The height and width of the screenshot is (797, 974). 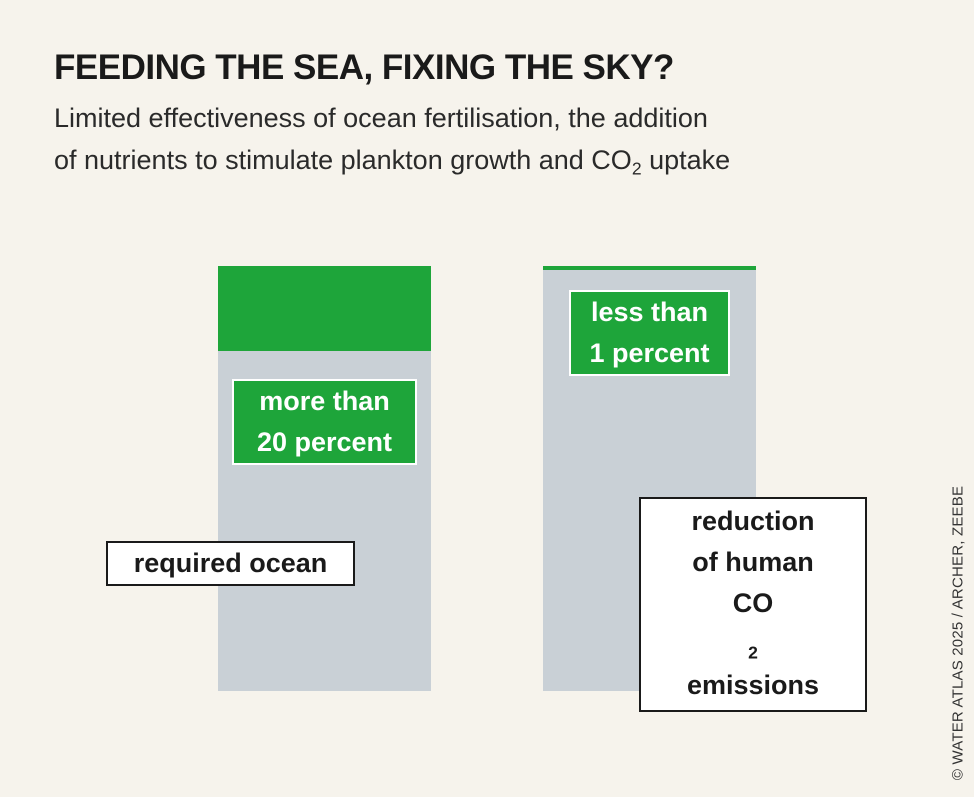 I want to click on category-label-required-ocean: required ocean, so click(x=230, y=563).